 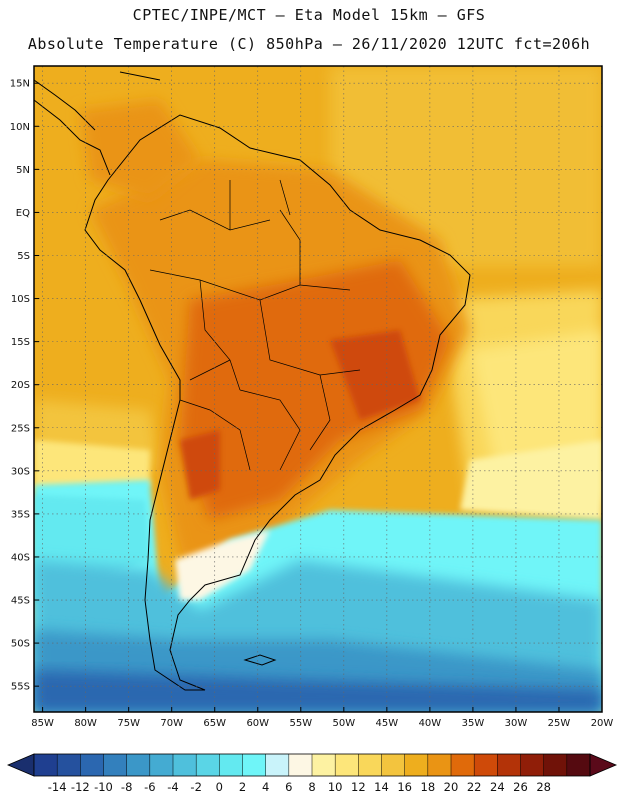 I want to click on colorbar-label: -14, so click(x=57, y=787).